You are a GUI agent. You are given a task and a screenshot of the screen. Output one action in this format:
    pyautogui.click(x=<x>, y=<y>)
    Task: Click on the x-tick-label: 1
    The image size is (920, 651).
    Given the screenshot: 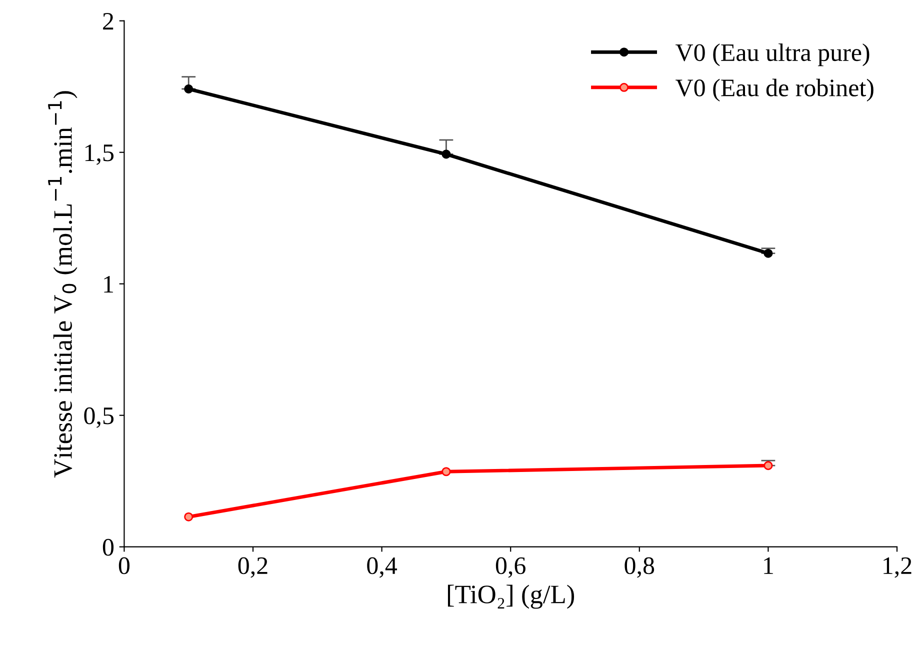 What is the action you would take?
    pyautogui.click(x=768, y=565)
    